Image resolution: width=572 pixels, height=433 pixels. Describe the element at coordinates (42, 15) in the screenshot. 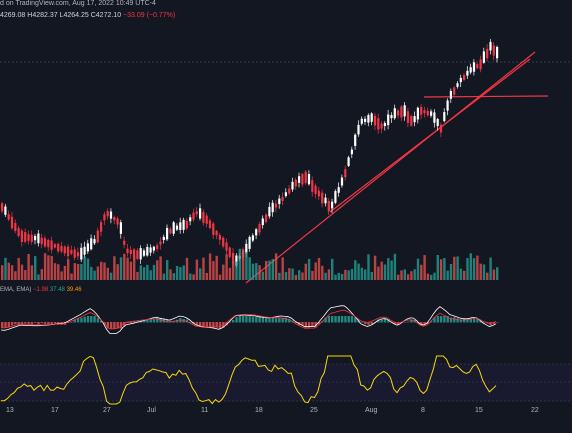

I see `ohlc-high: H4282.37` at that location.